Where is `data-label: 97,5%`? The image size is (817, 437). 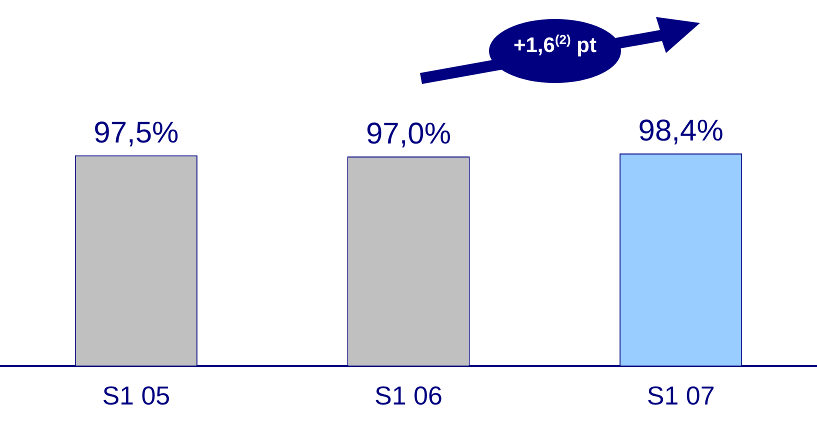 data-label: 97,5% is located at coordinates (136, 133).